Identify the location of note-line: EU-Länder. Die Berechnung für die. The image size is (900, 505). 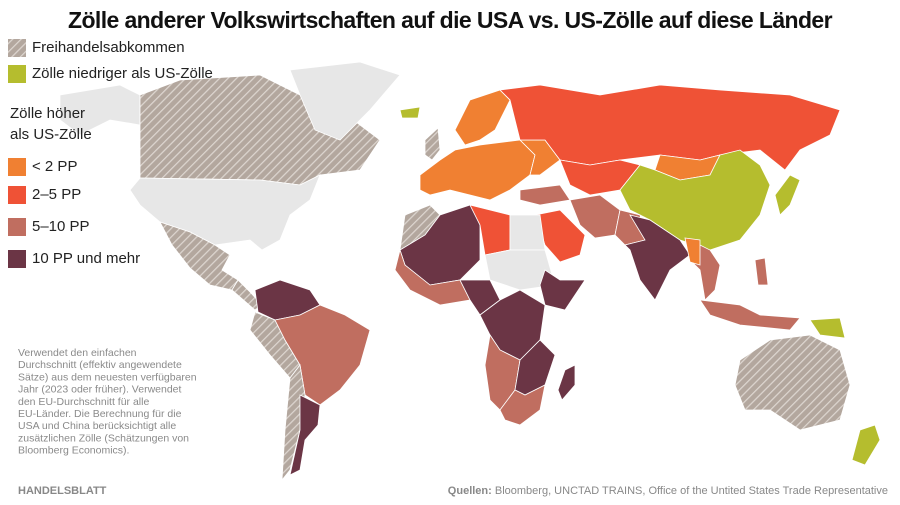
(100, 414).